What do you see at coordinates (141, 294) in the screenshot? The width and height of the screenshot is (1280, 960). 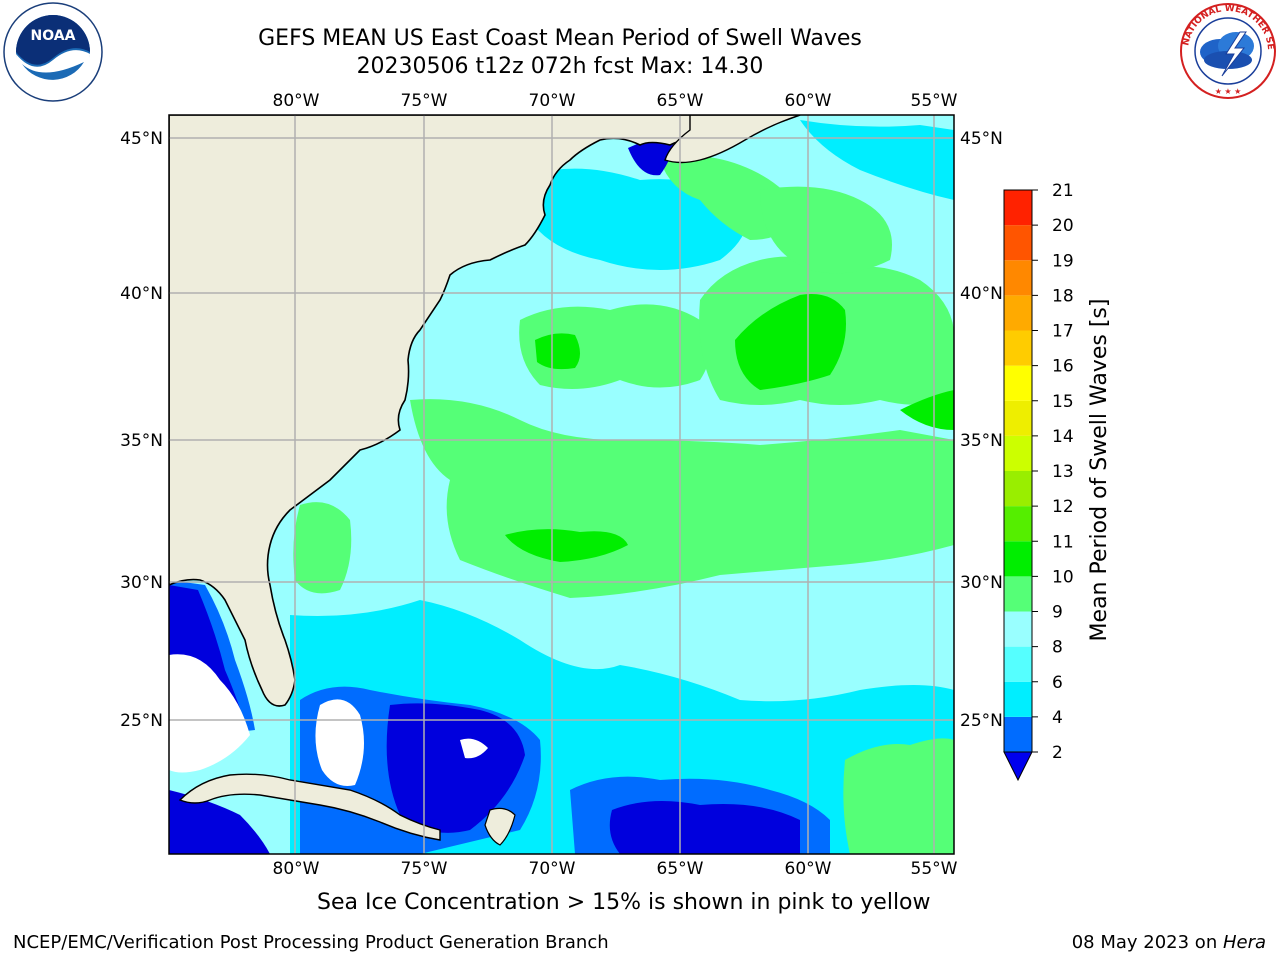 I see `lat-label-left-40n: 40°N` at bounding box center [141, 294].